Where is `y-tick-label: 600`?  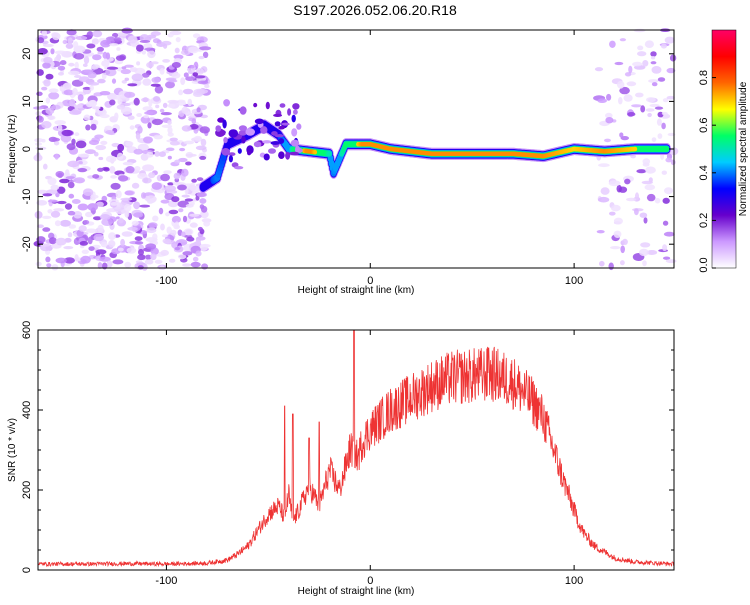
y-tick-label: 600 is located at coordinates (27, 330).